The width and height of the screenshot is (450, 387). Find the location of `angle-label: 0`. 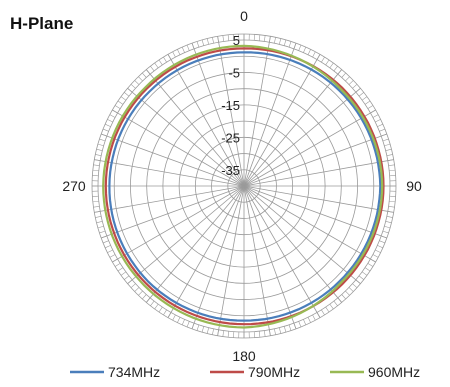

angle-label: 0 is located at coordinates (244, 16).